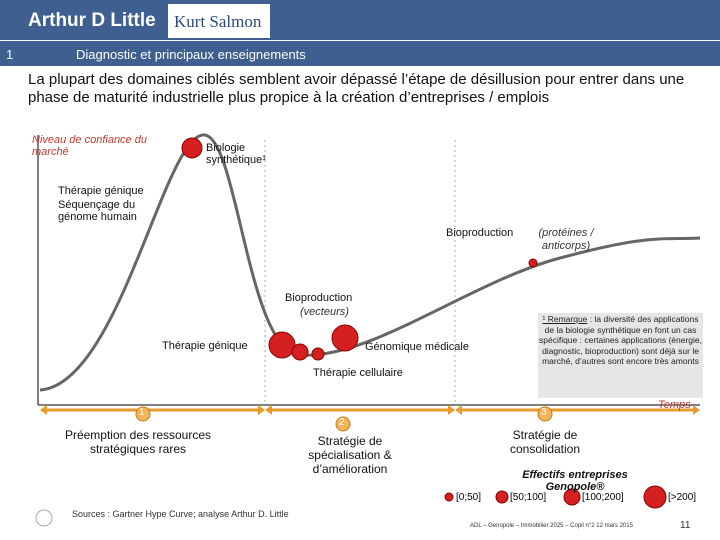  Describe the element at coordinates (370, 410) in the screenshot. I see `phase-arrows` at that location.